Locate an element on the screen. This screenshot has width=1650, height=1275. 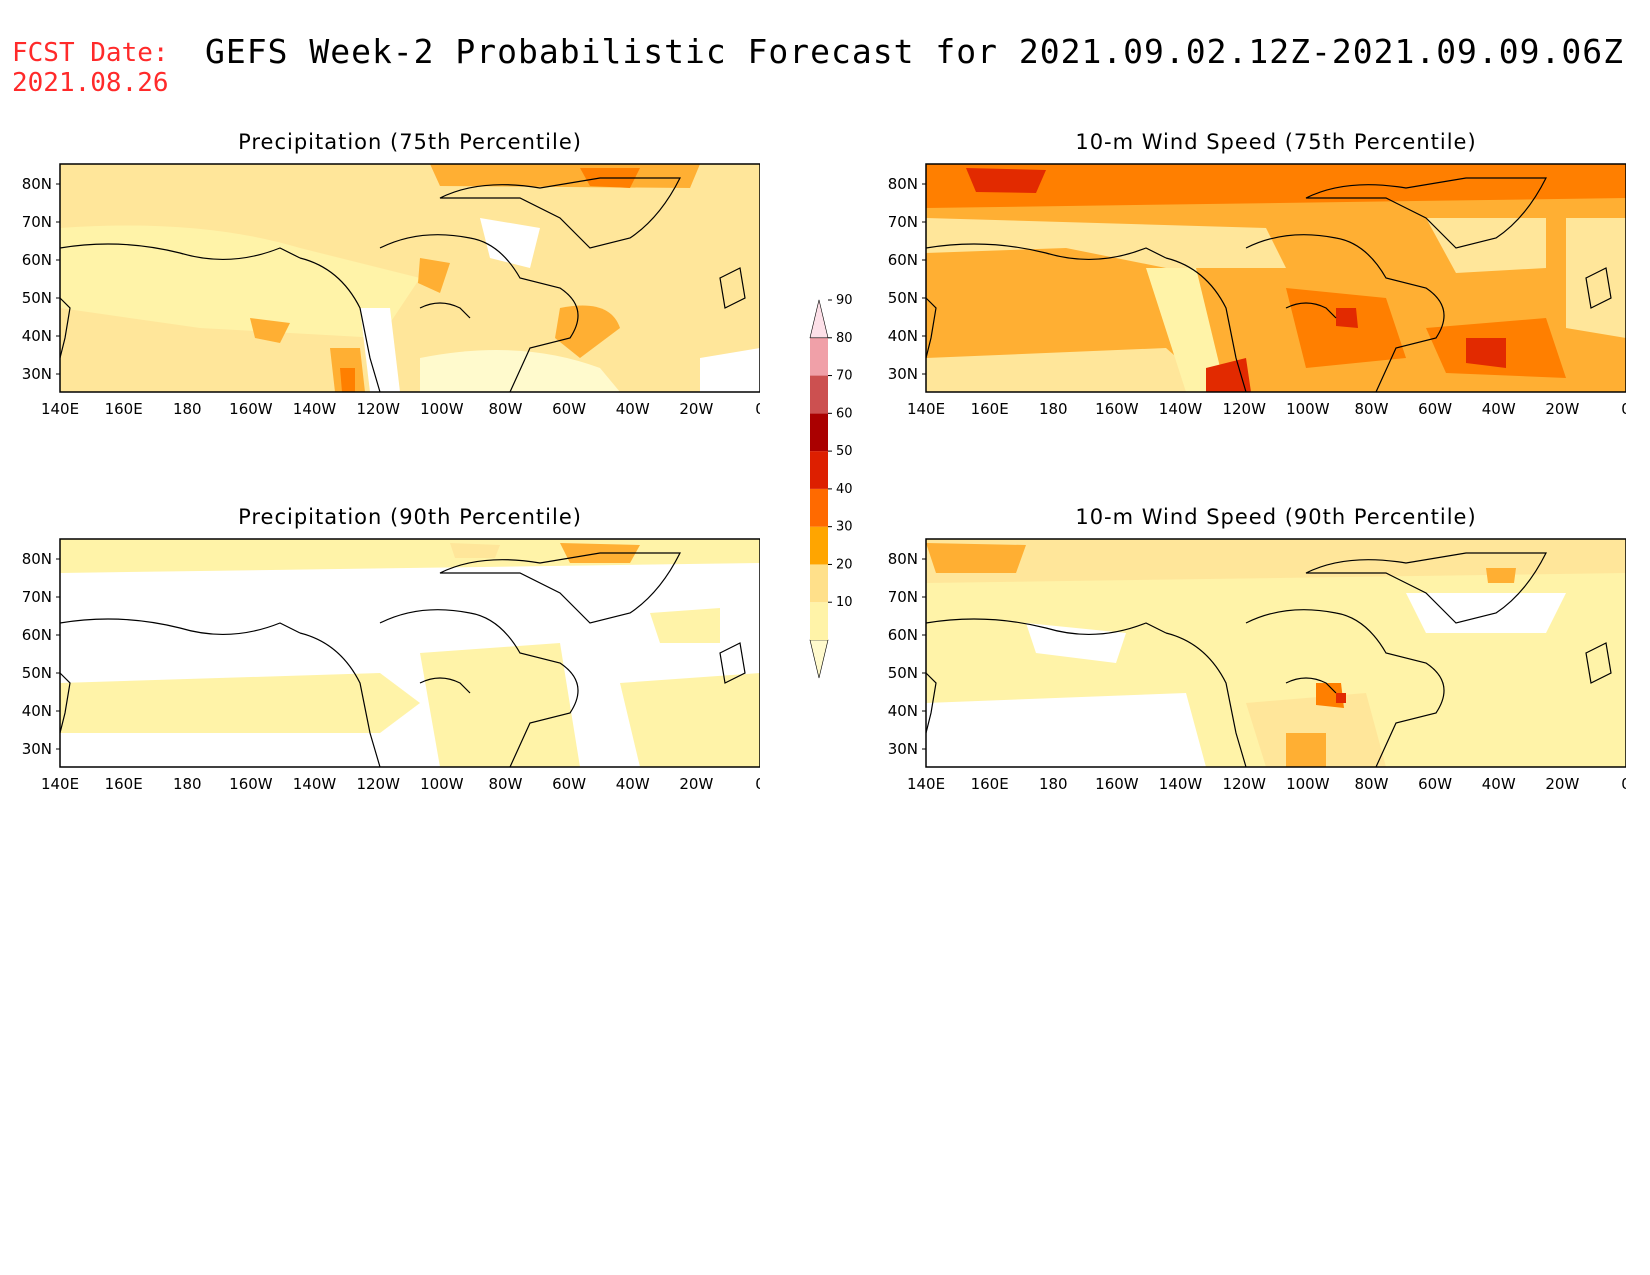
colorbar-label: 40 is located at coordinates (844, 489).